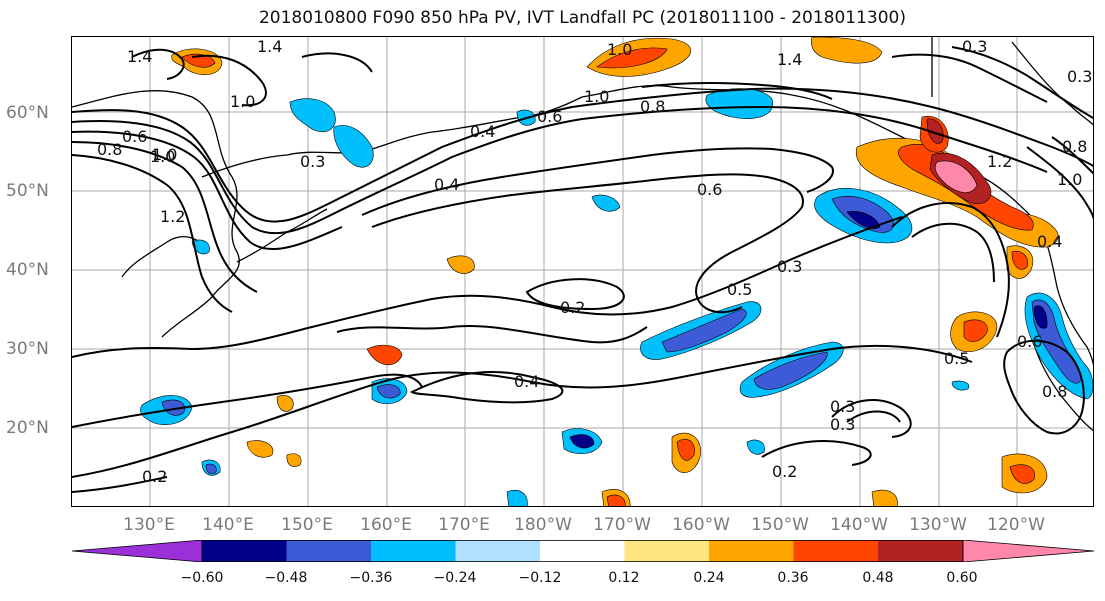  Describe the element at coordinates (938, 525) in the screenshot. I see `lon-label-130w: 130°W` at that location.